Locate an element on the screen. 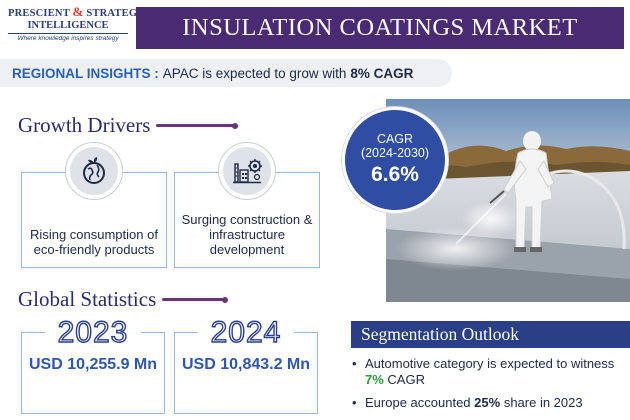 The image size is (630, 420). logo-tagline: Where knowledge inspires strategy is located at coordinates (68, 38).